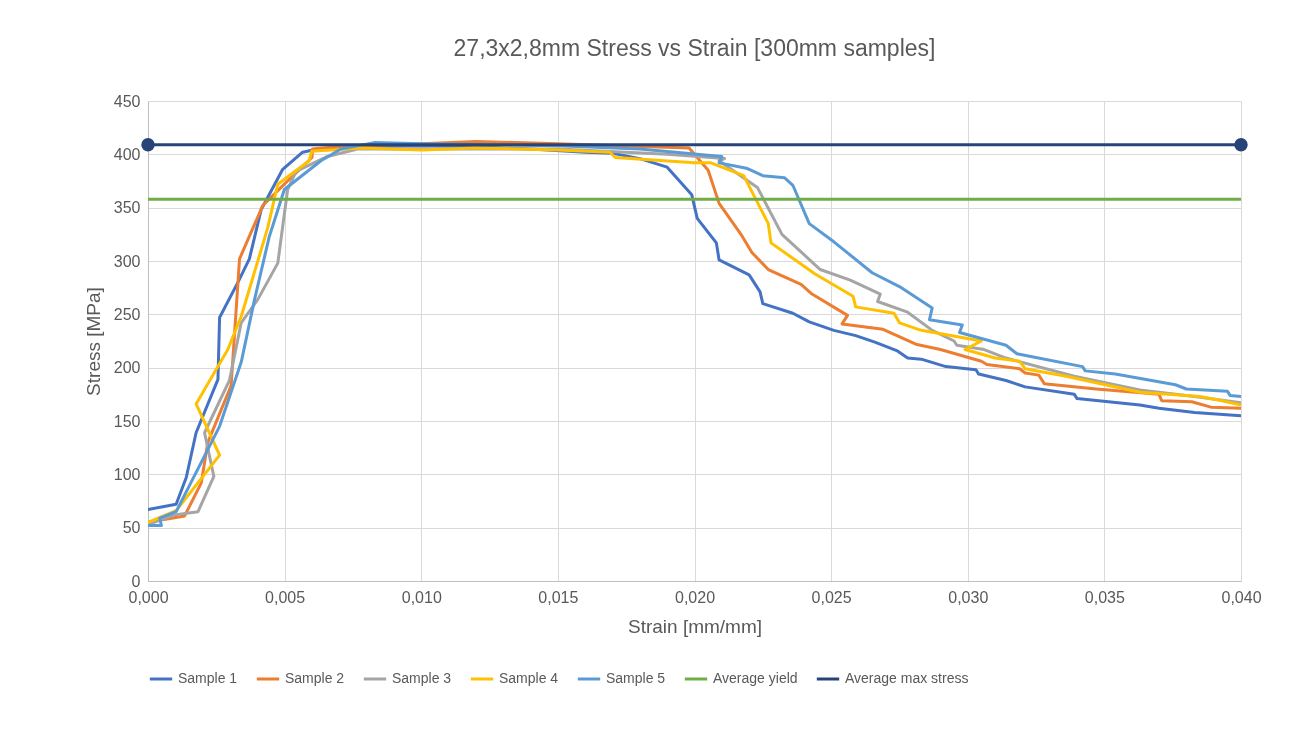 The height and width of the screenshot is (753, 1300). I want to click on x-tick-label: 0,005, so click(285, 597).